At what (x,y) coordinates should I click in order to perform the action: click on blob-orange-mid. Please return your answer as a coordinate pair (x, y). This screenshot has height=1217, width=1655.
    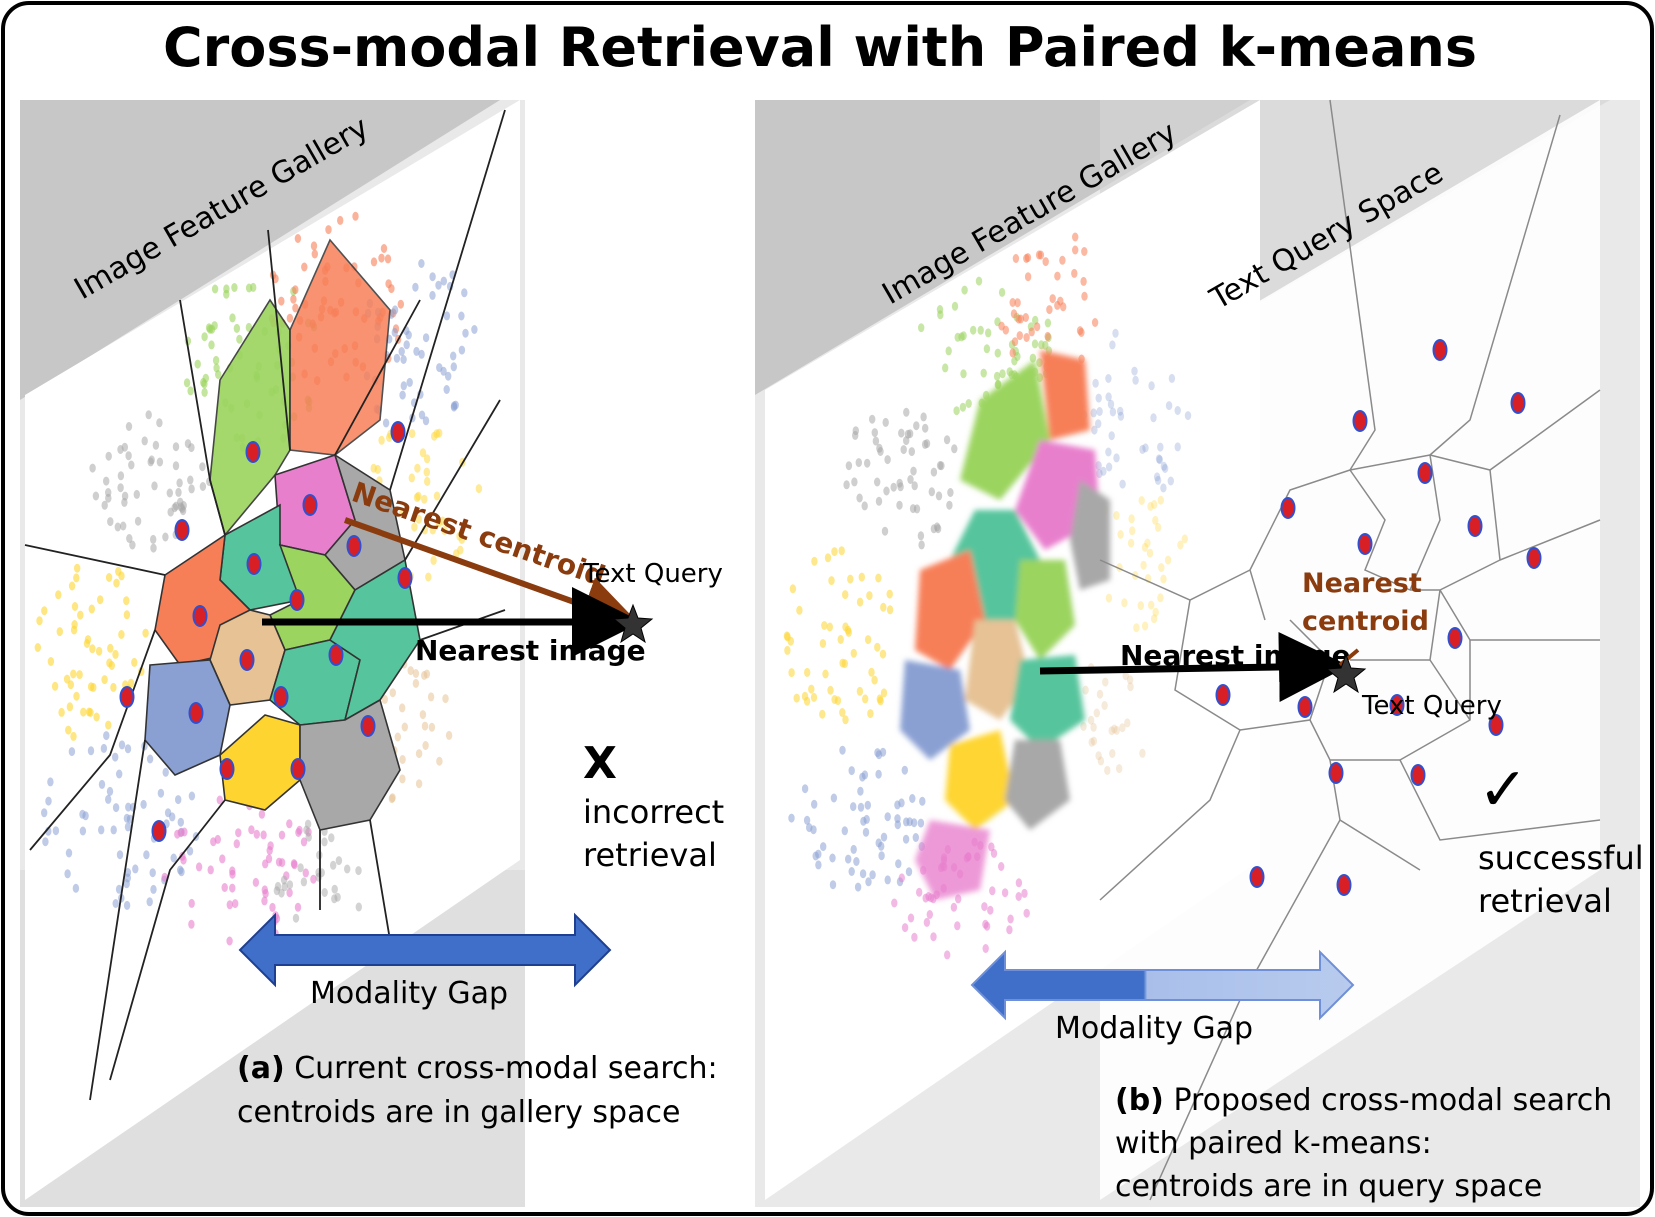
    Looking at the image, I should click on (950, 610).